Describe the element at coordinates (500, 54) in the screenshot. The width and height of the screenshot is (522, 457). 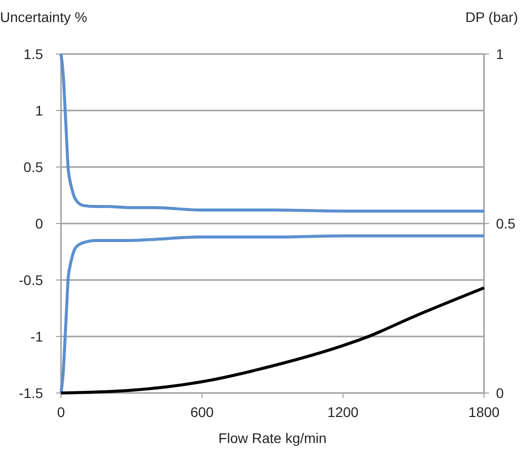
I see `y2-tick-label: 1` at that location.